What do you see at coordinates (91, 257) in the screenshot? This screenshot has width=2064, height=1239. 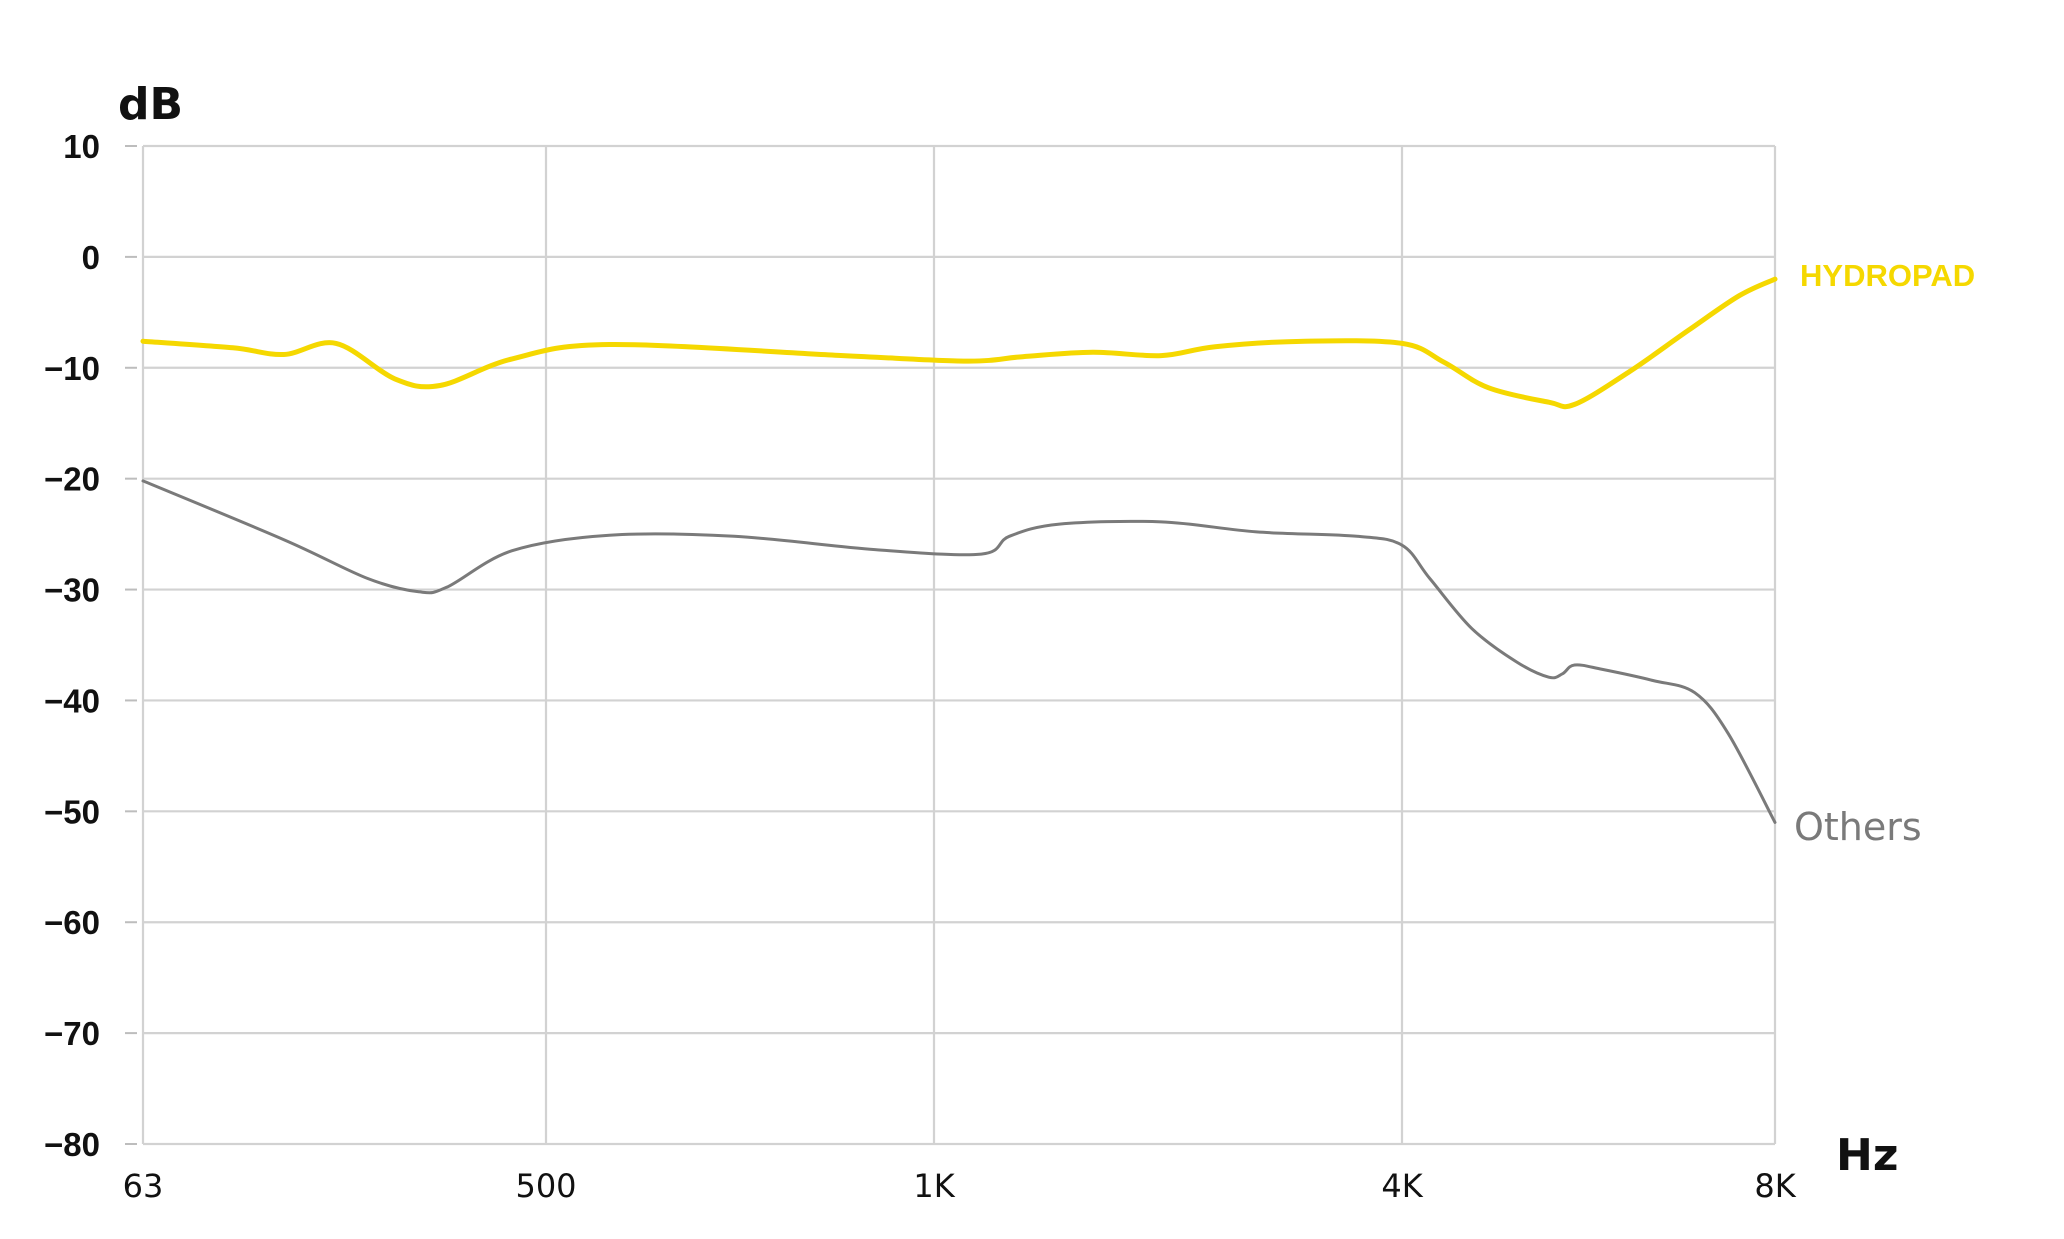 I see `y-tick-label: 0` at bounding box center [91, 257].